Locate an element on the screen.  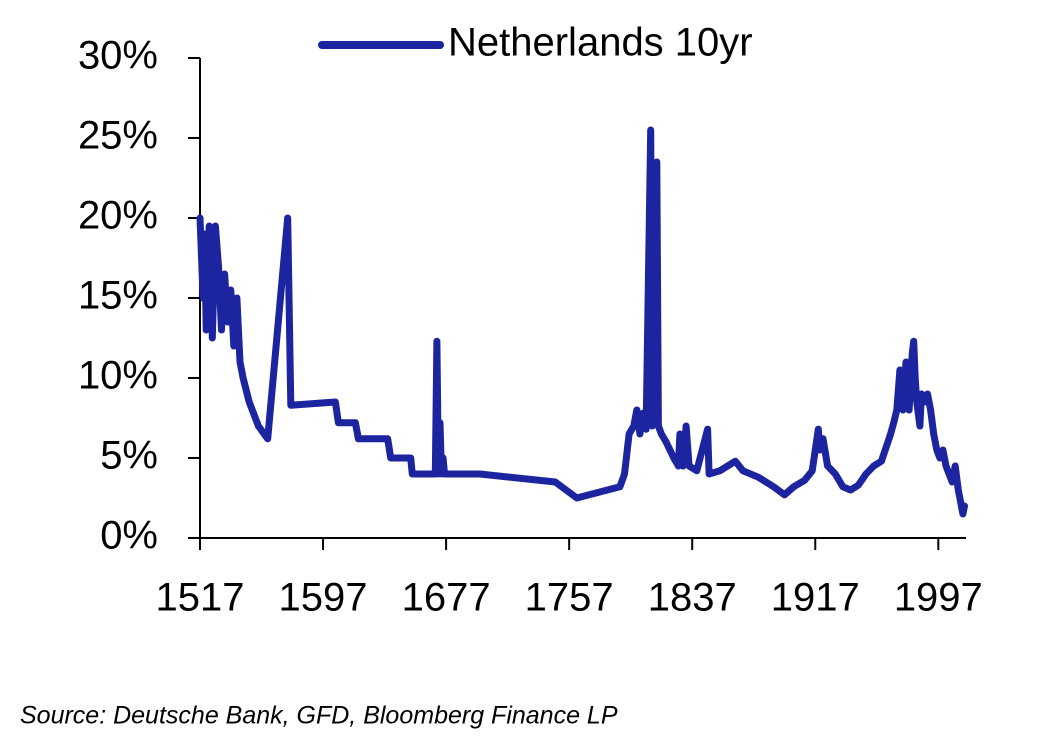
x-tick-label: 1997 is located at coordinates (938, 598).